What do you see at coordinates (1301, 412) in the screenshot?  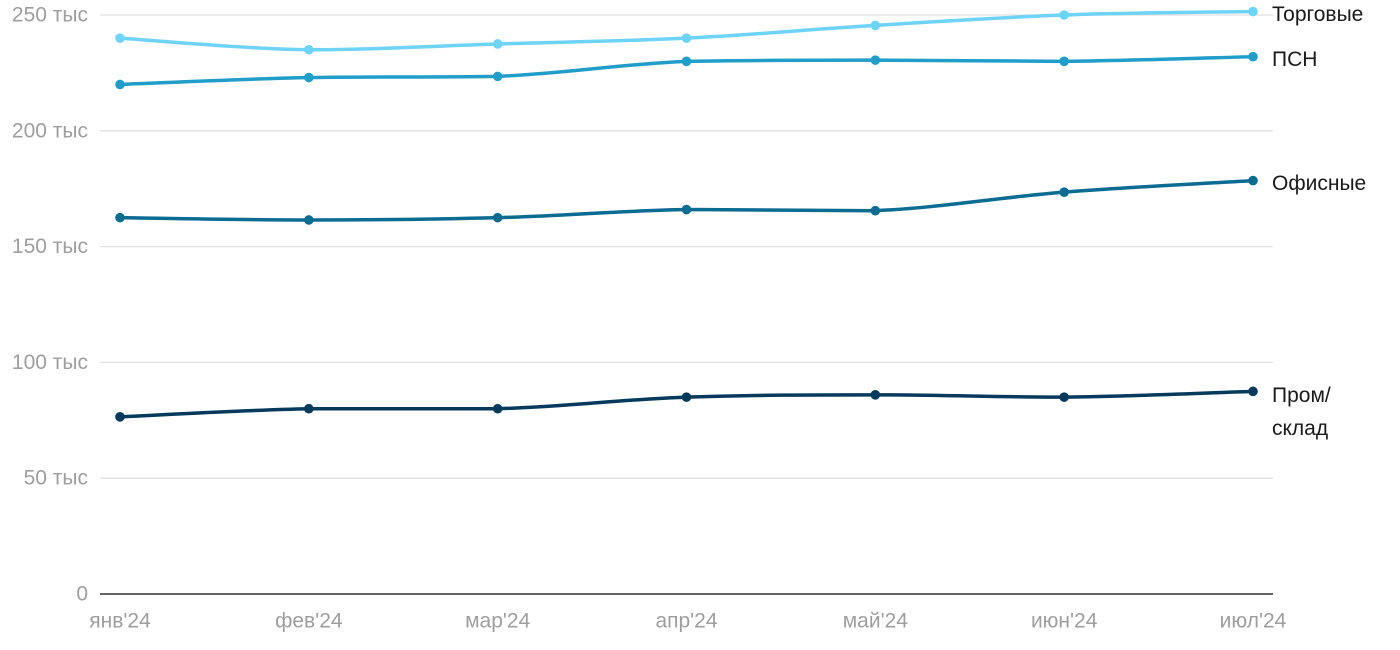 I see `series-label-3: Пром/склад` at bounding box center [1301, 412].